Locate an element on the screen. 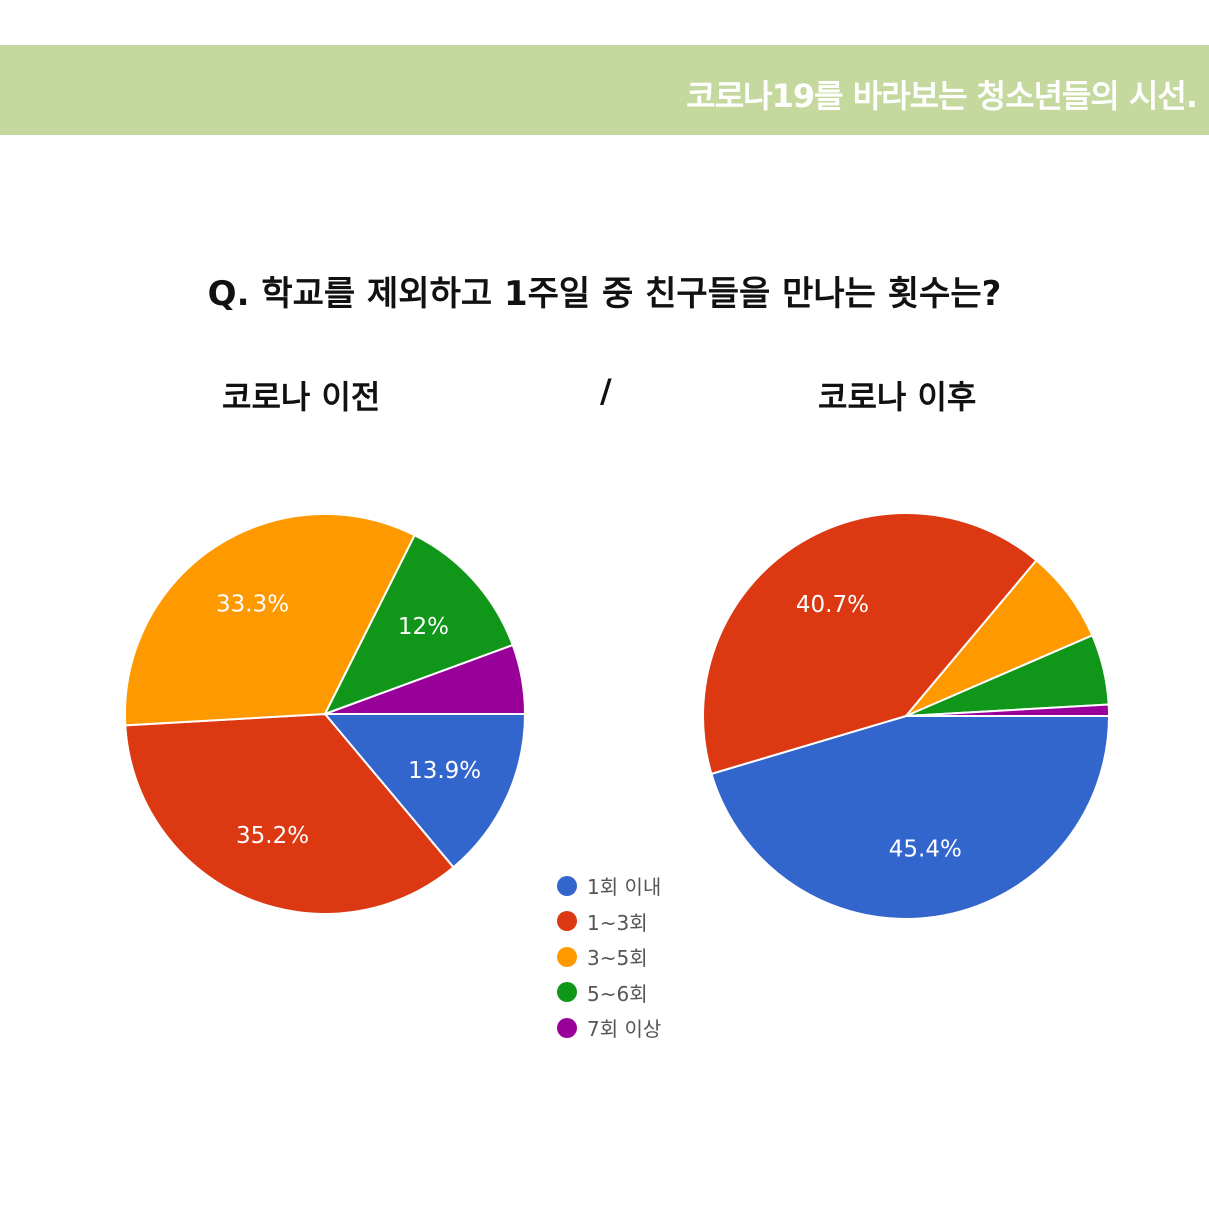 The image size is (1209, 1209). legend-item: 1회 이내 is located at coordinates (609, 886).